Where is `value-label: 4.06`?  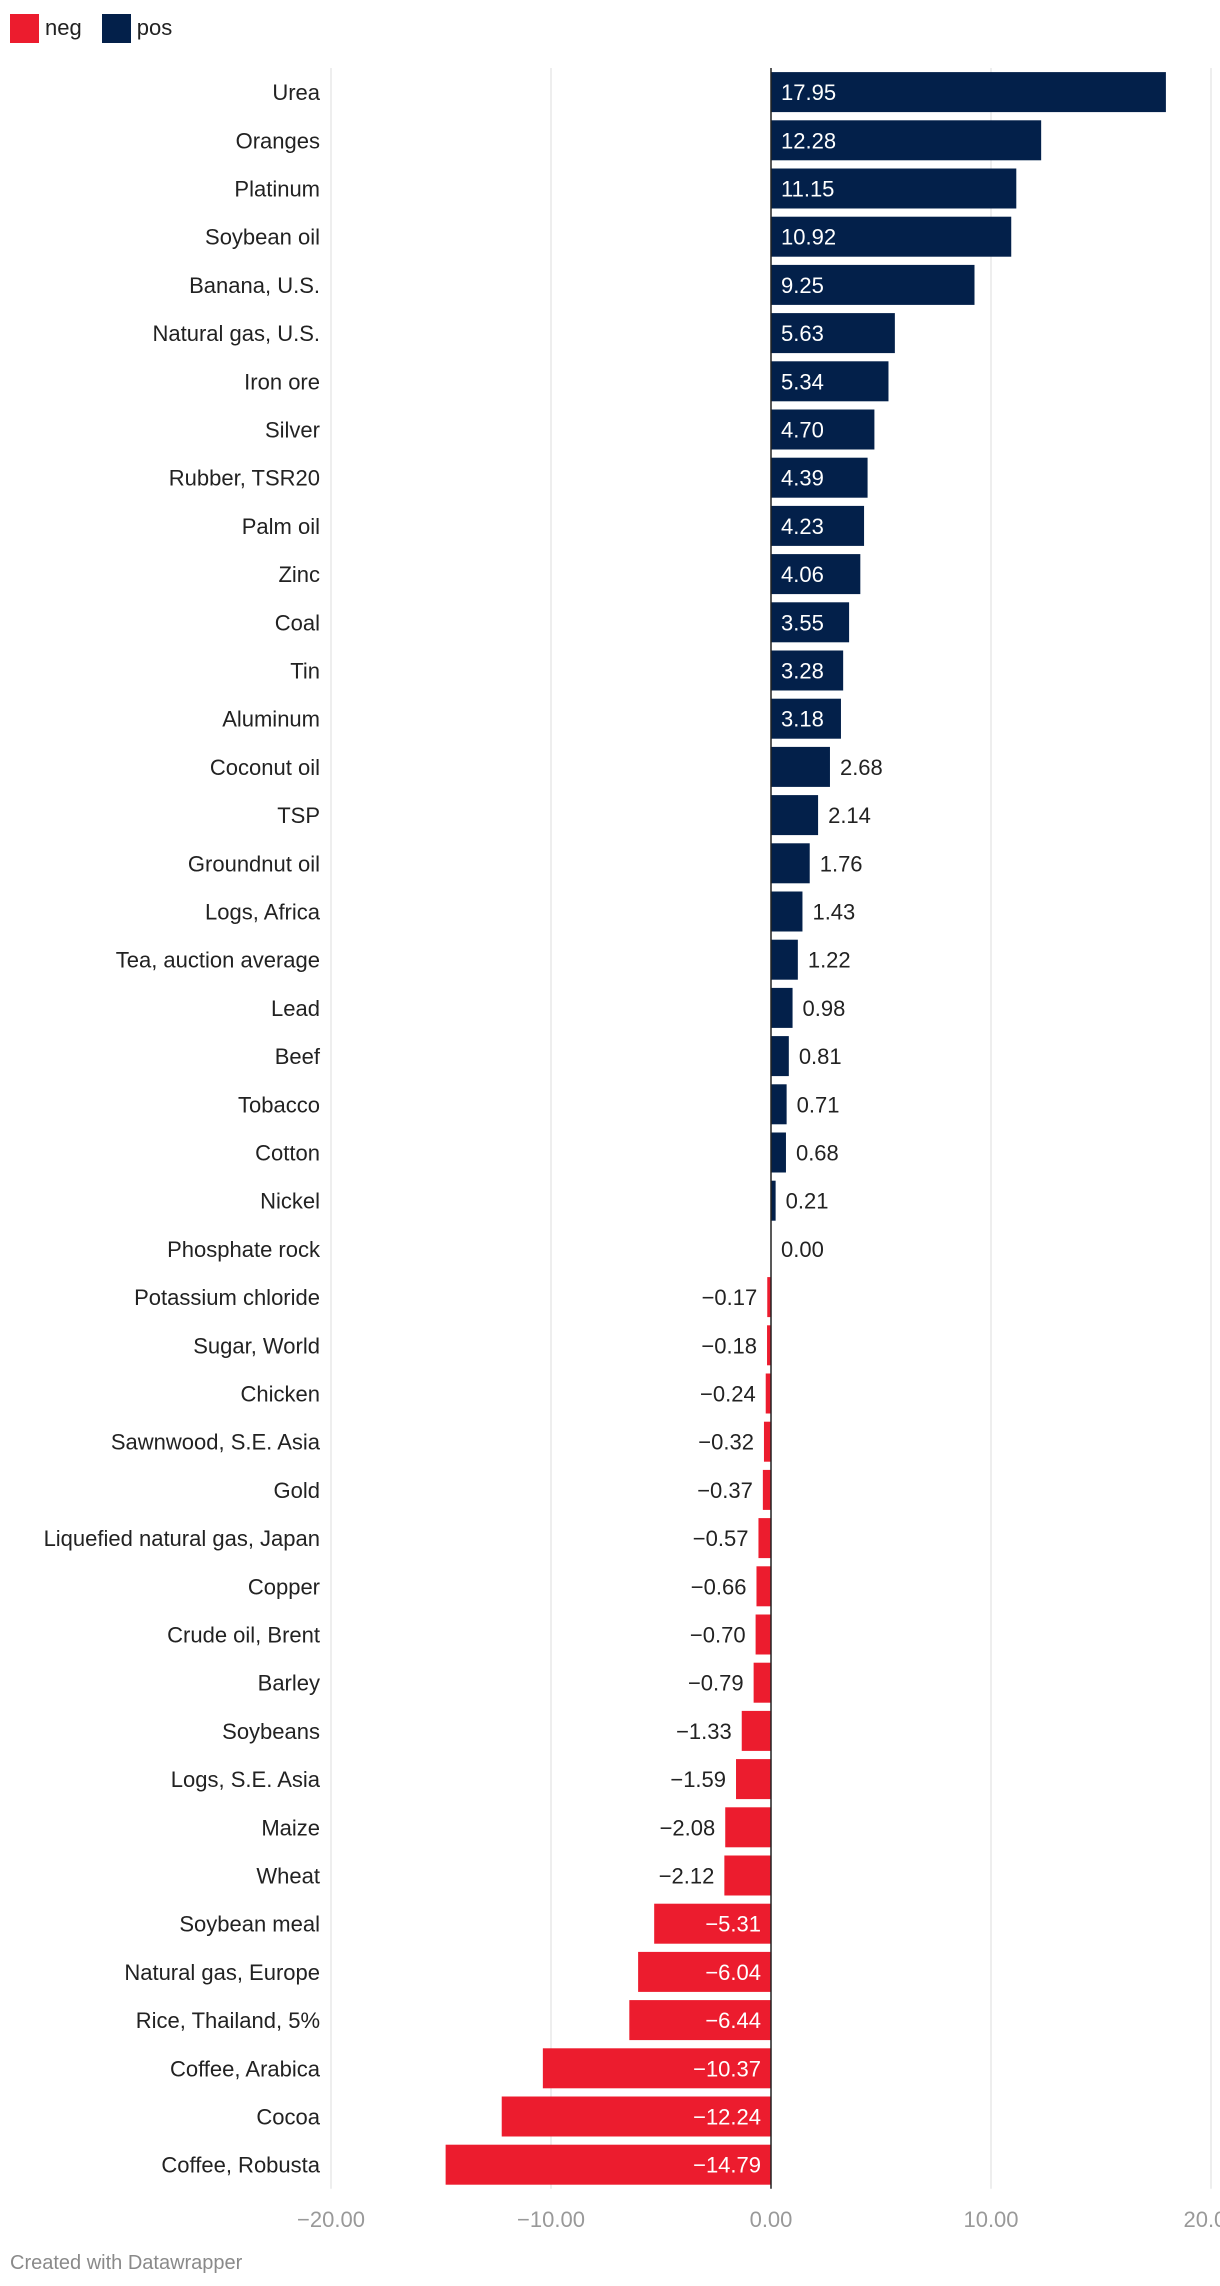 value-label: 4.06 is located at coordinates (802, 574).